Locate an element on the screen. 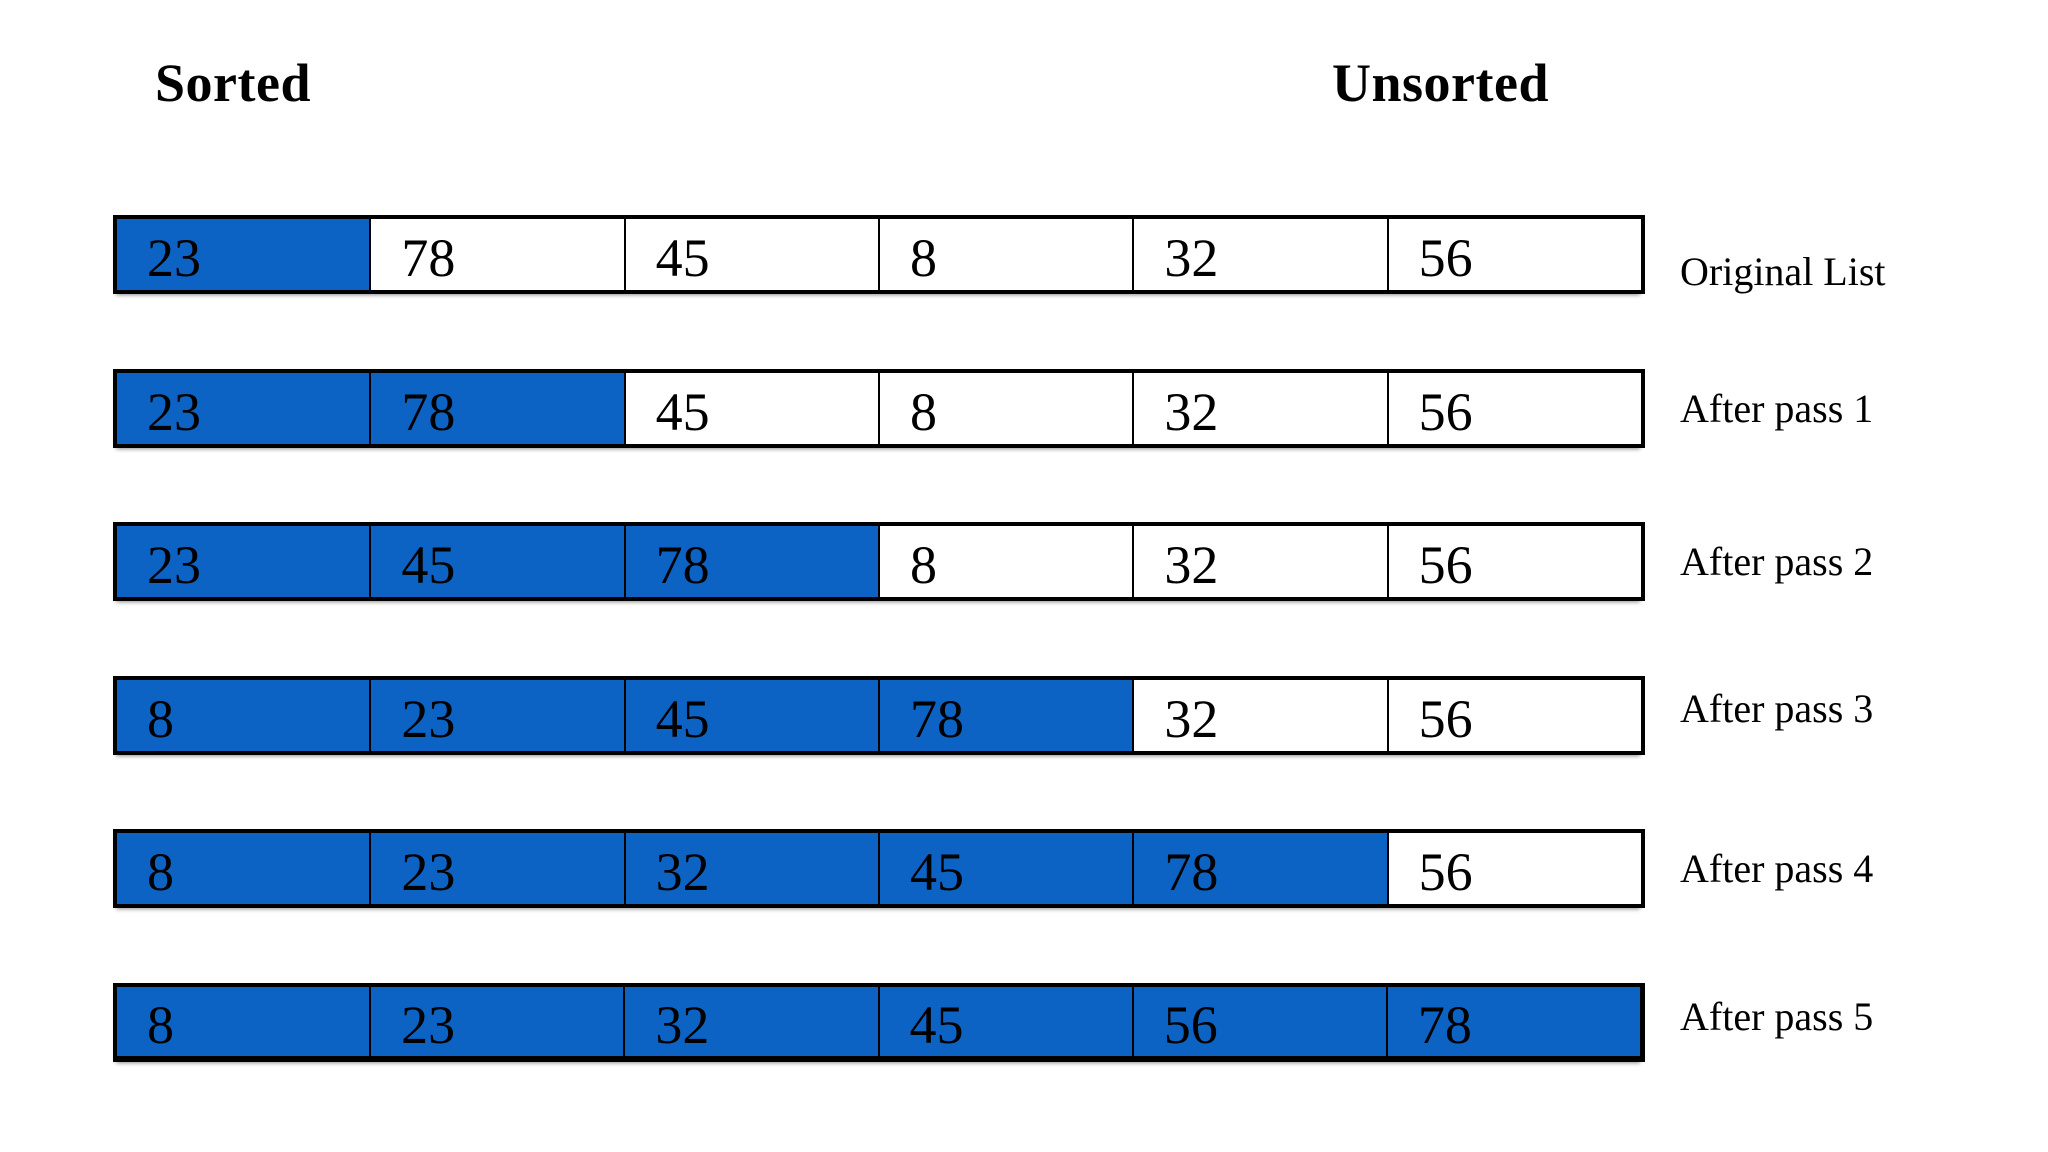 Image resolution: width=2048 pixels, height=1152 pixels. list-row: 8 23 45 78 32 56 After pass 3 is located at coordinates (1024, 715).